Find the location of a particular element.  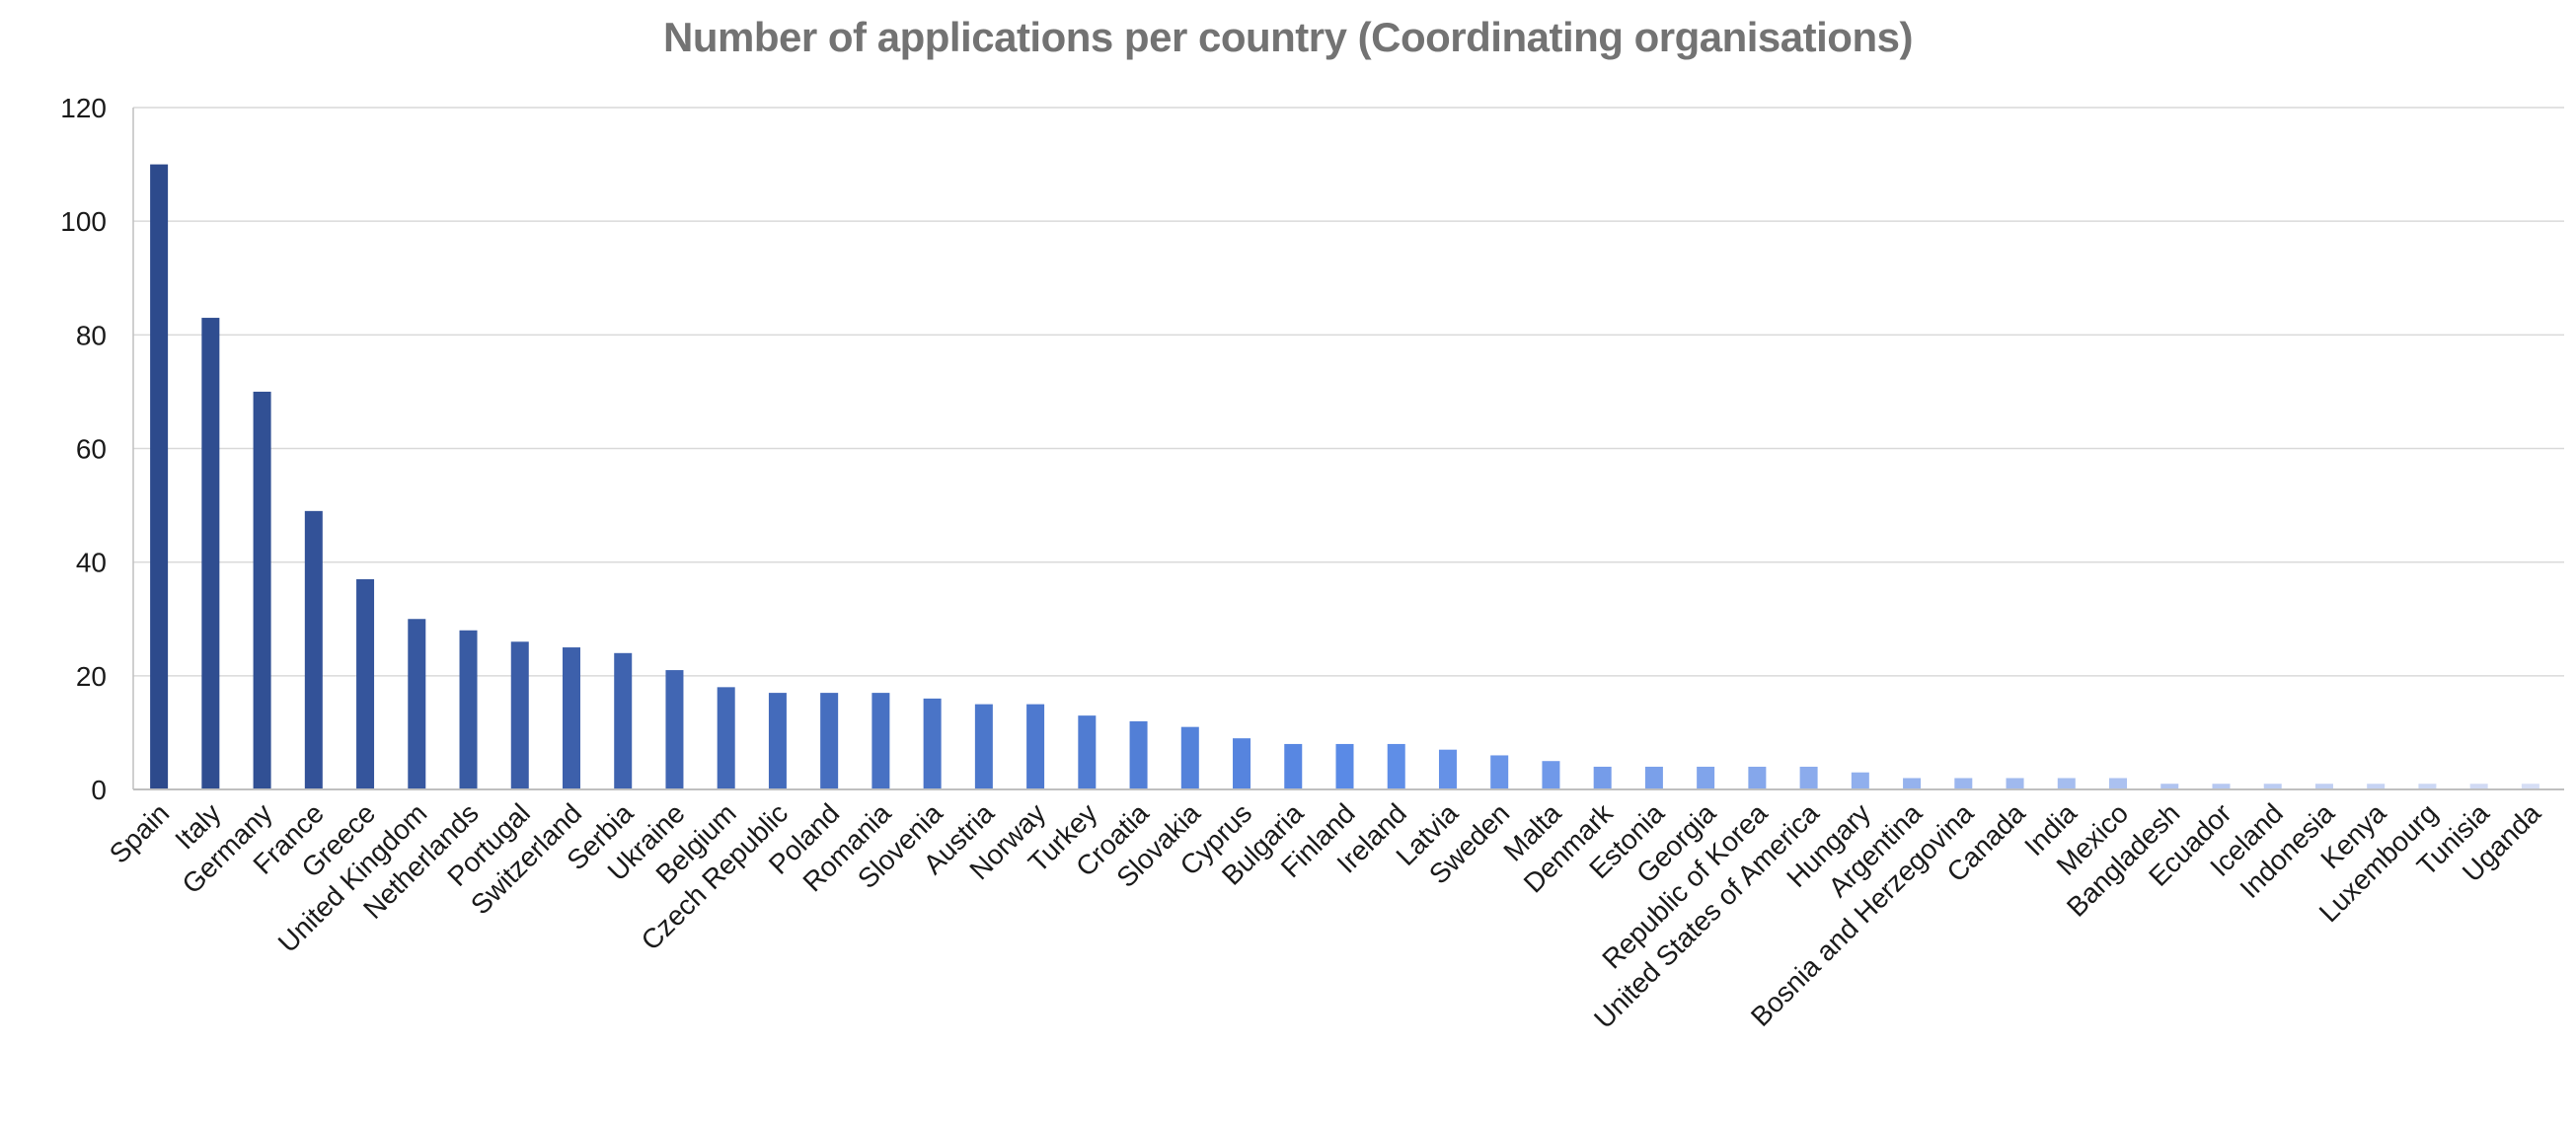

bar-canada is located at coordinates (2015, 783).